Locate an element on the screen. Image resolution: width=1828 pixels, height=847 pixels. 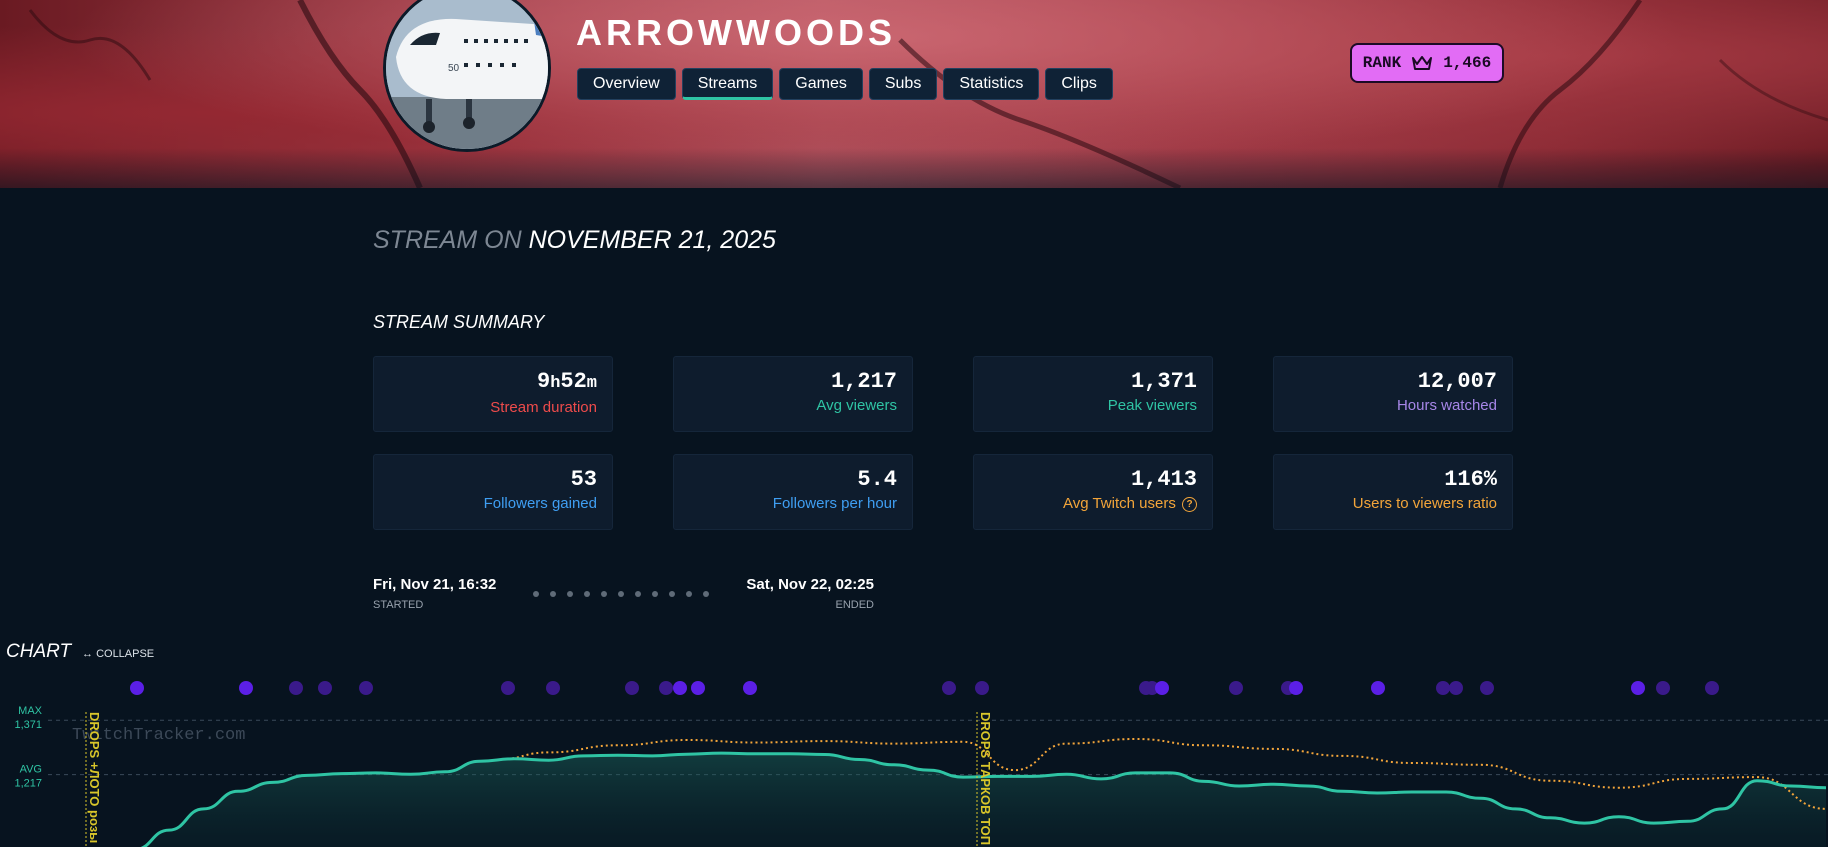
avg-value: 1,217 is located at coordinates (28, 784).